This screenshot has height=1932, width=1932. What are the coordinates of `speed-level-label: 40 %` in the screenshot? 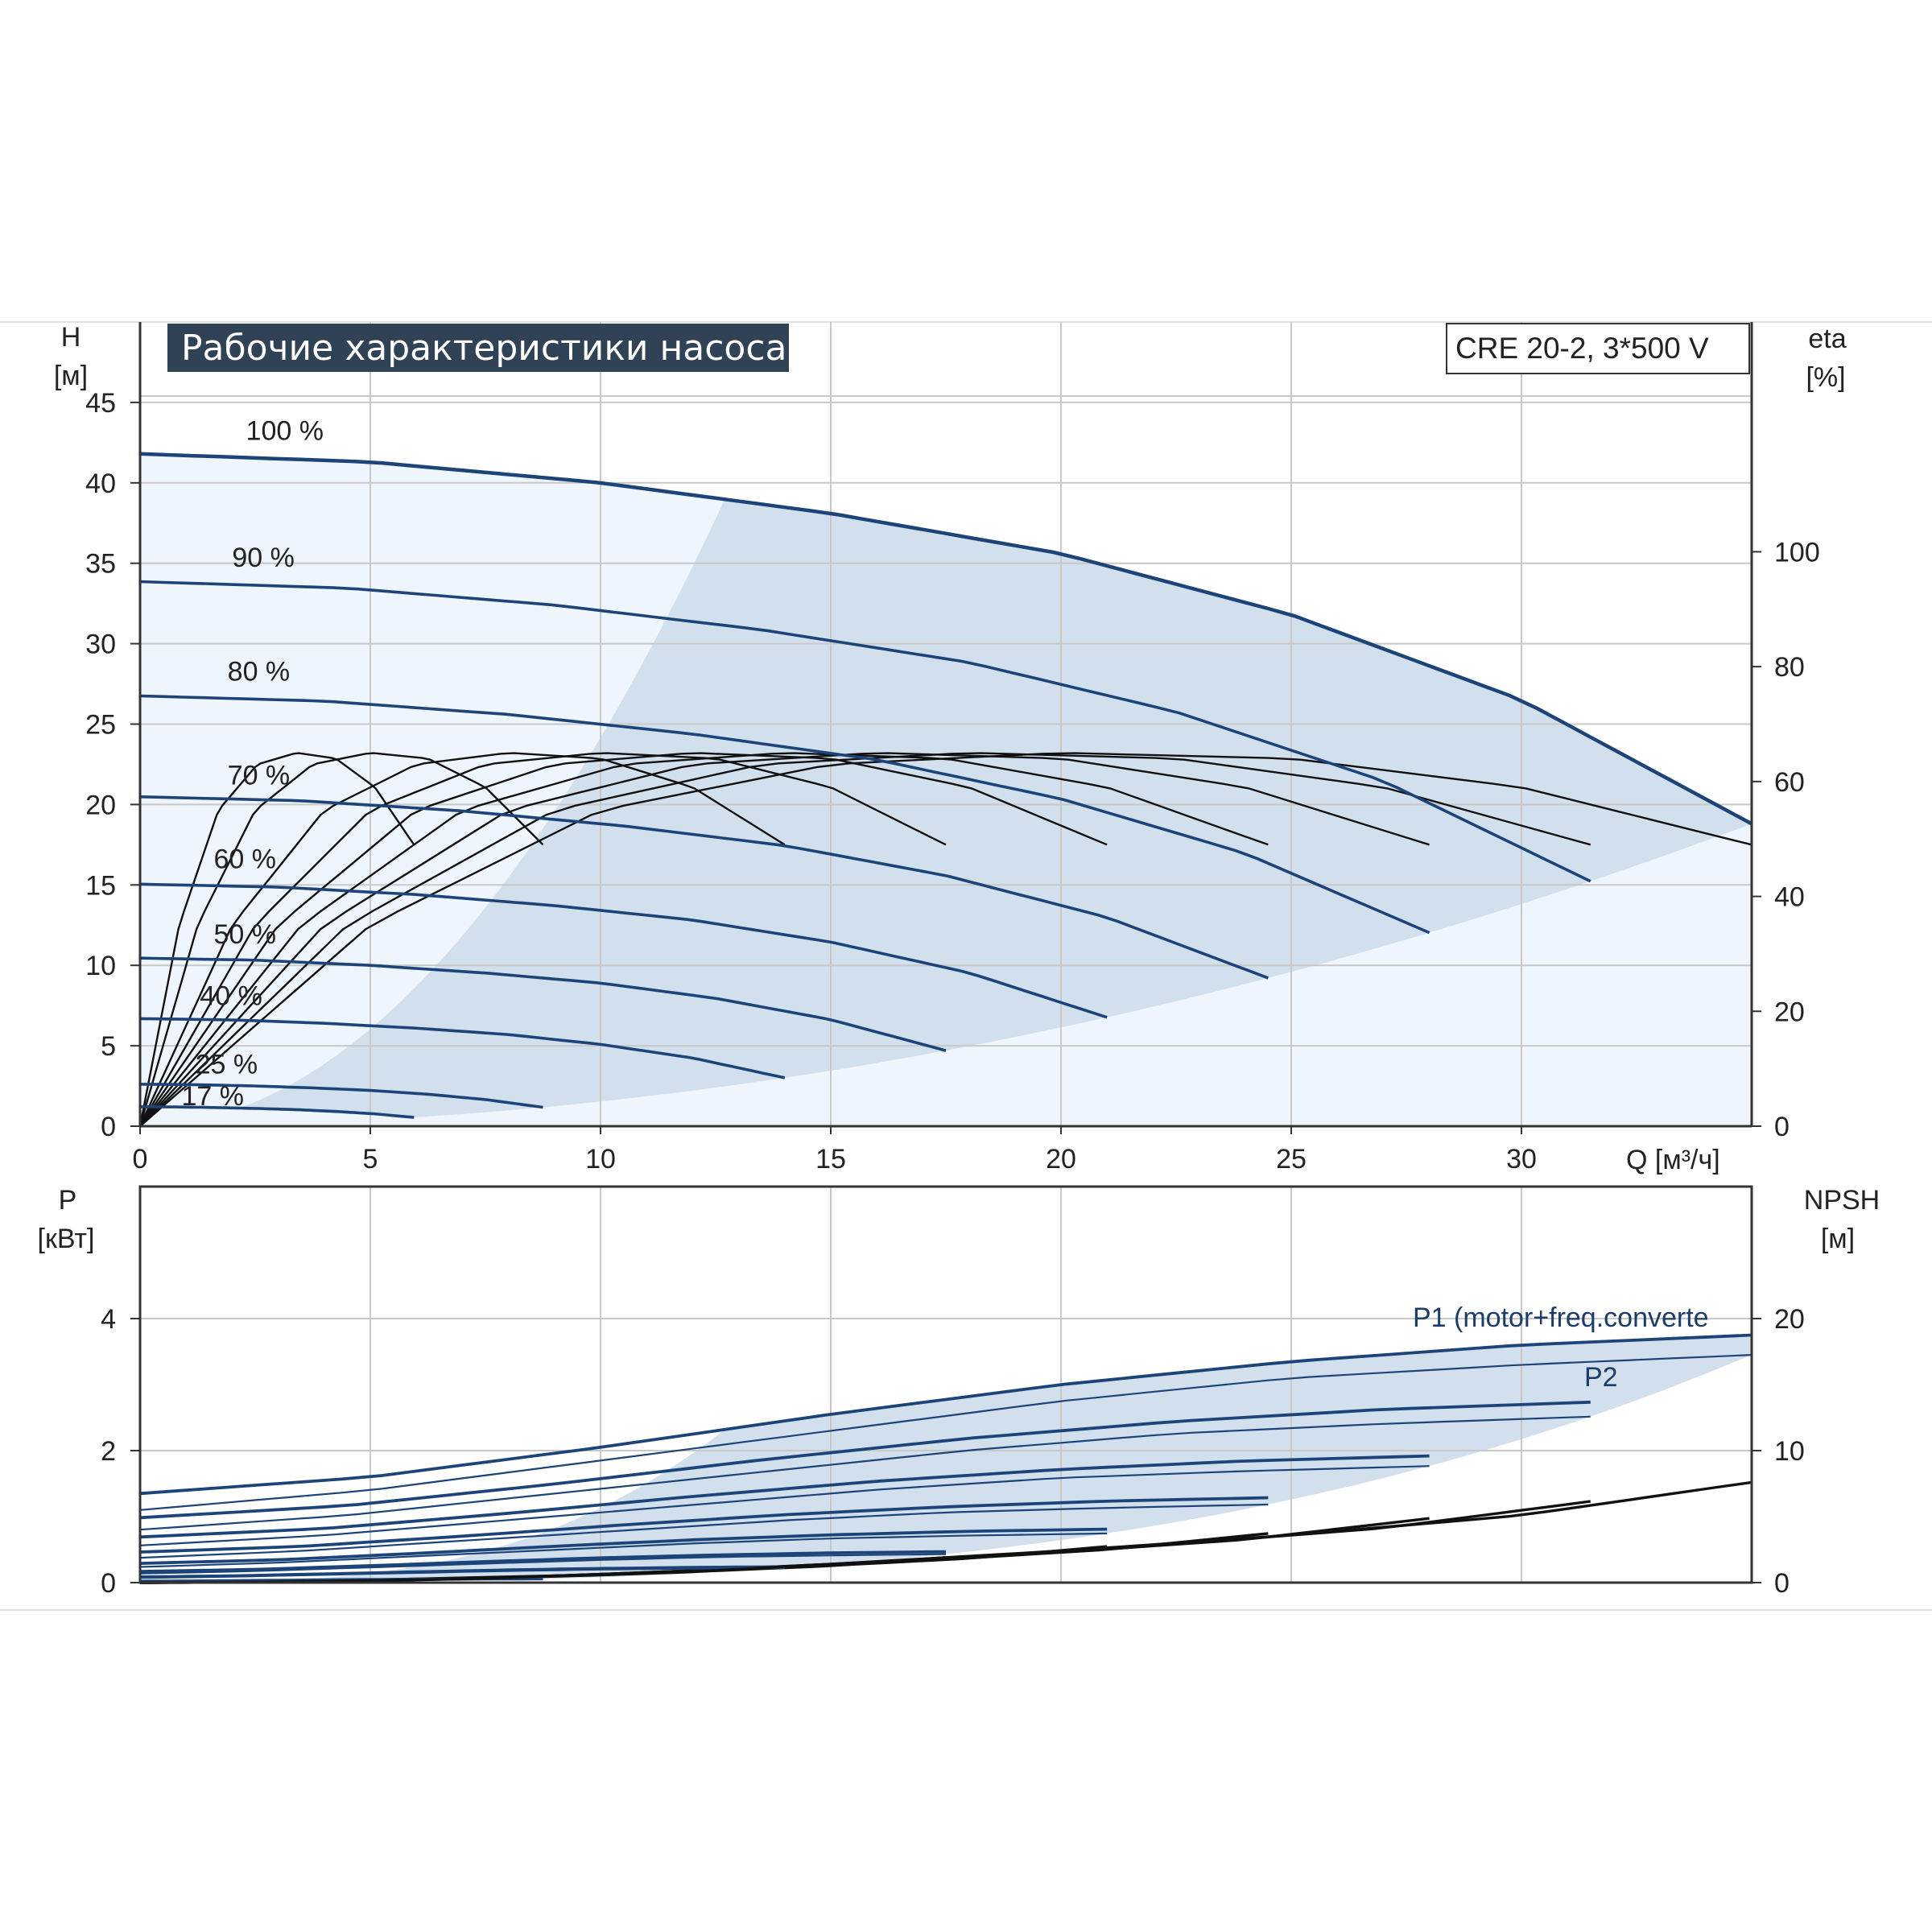 It's located at (231, 995).